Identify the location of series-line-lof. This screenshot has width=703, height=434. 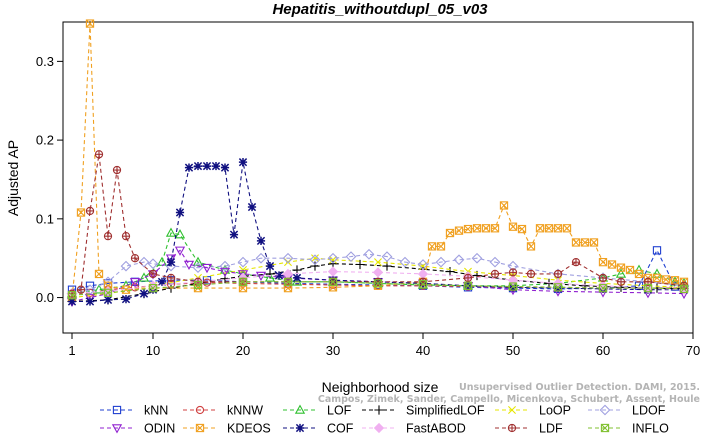
(378, 263).